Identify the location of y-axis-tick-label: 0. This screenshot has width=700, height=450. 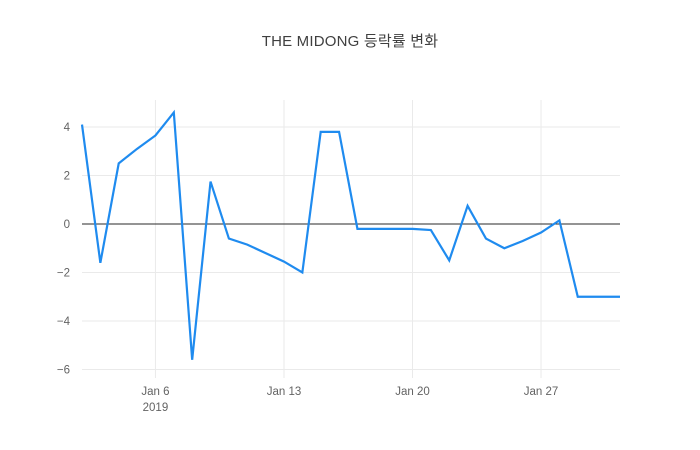
(67, 225).